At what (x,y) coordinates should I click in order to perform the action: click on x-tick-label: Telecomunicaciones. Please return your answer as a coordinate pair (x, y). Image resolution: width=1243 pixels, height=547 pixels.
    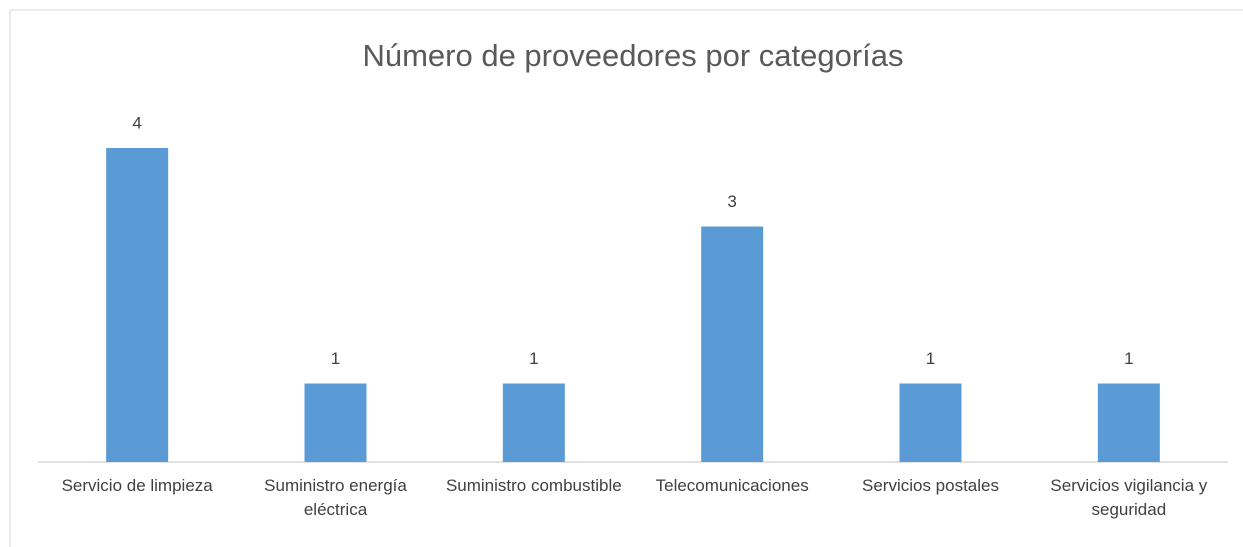
    Looking at the image, I should click on (732, 485).